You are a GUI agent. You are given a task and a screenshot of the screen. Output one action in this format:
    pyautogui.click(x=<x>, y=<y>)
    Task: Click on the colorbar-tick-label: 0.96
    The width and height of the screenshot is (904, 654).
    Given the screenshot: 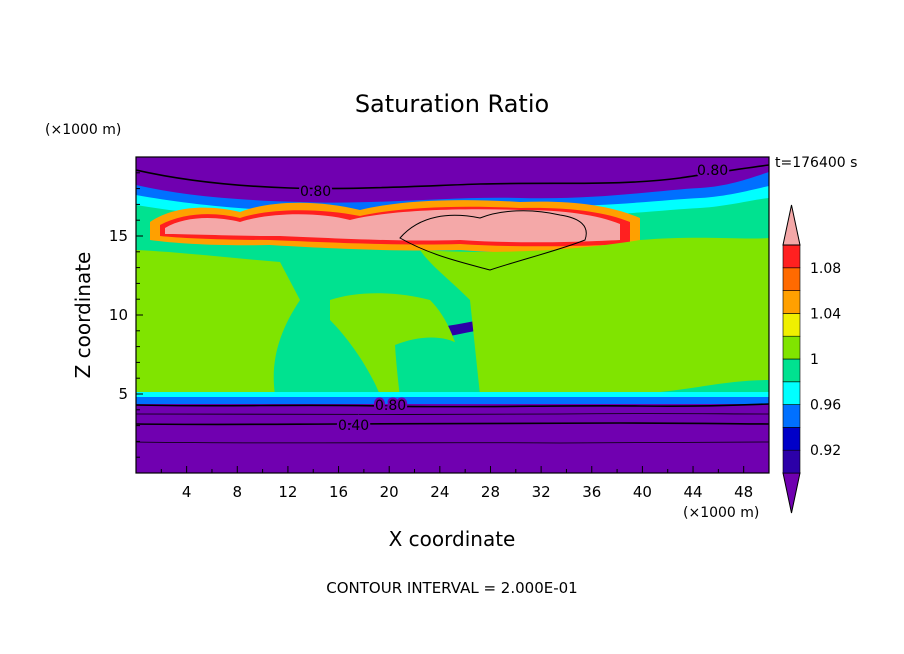 What is the action you would take?
    pyautogui.click(x=825, y=406)
    